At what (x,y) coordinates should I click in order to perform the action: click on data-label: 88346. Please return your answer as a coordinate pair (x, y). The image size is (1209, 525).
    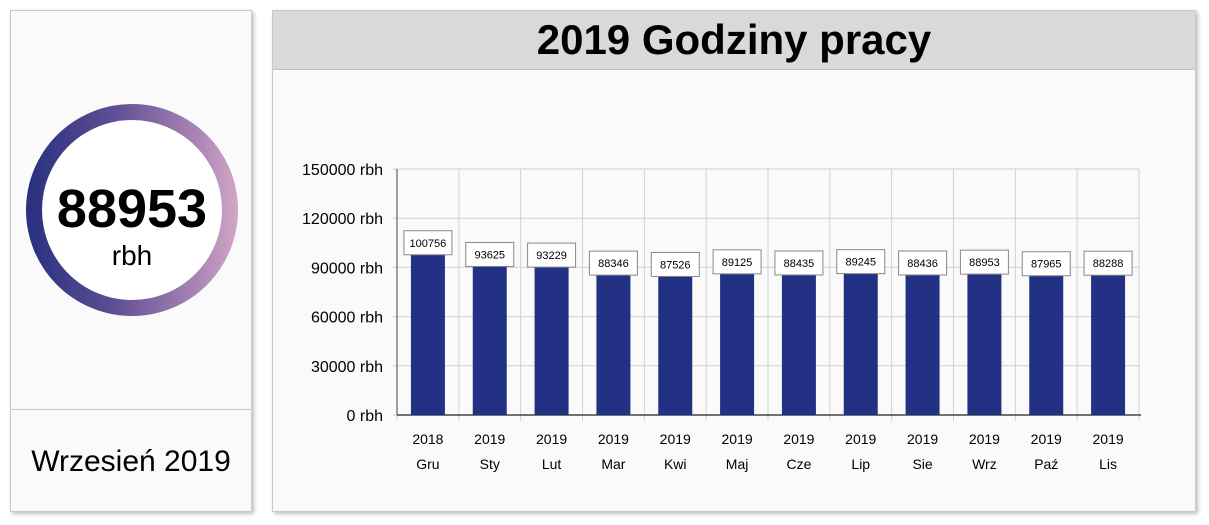
    Looking at the image, I should click on (613, 264).